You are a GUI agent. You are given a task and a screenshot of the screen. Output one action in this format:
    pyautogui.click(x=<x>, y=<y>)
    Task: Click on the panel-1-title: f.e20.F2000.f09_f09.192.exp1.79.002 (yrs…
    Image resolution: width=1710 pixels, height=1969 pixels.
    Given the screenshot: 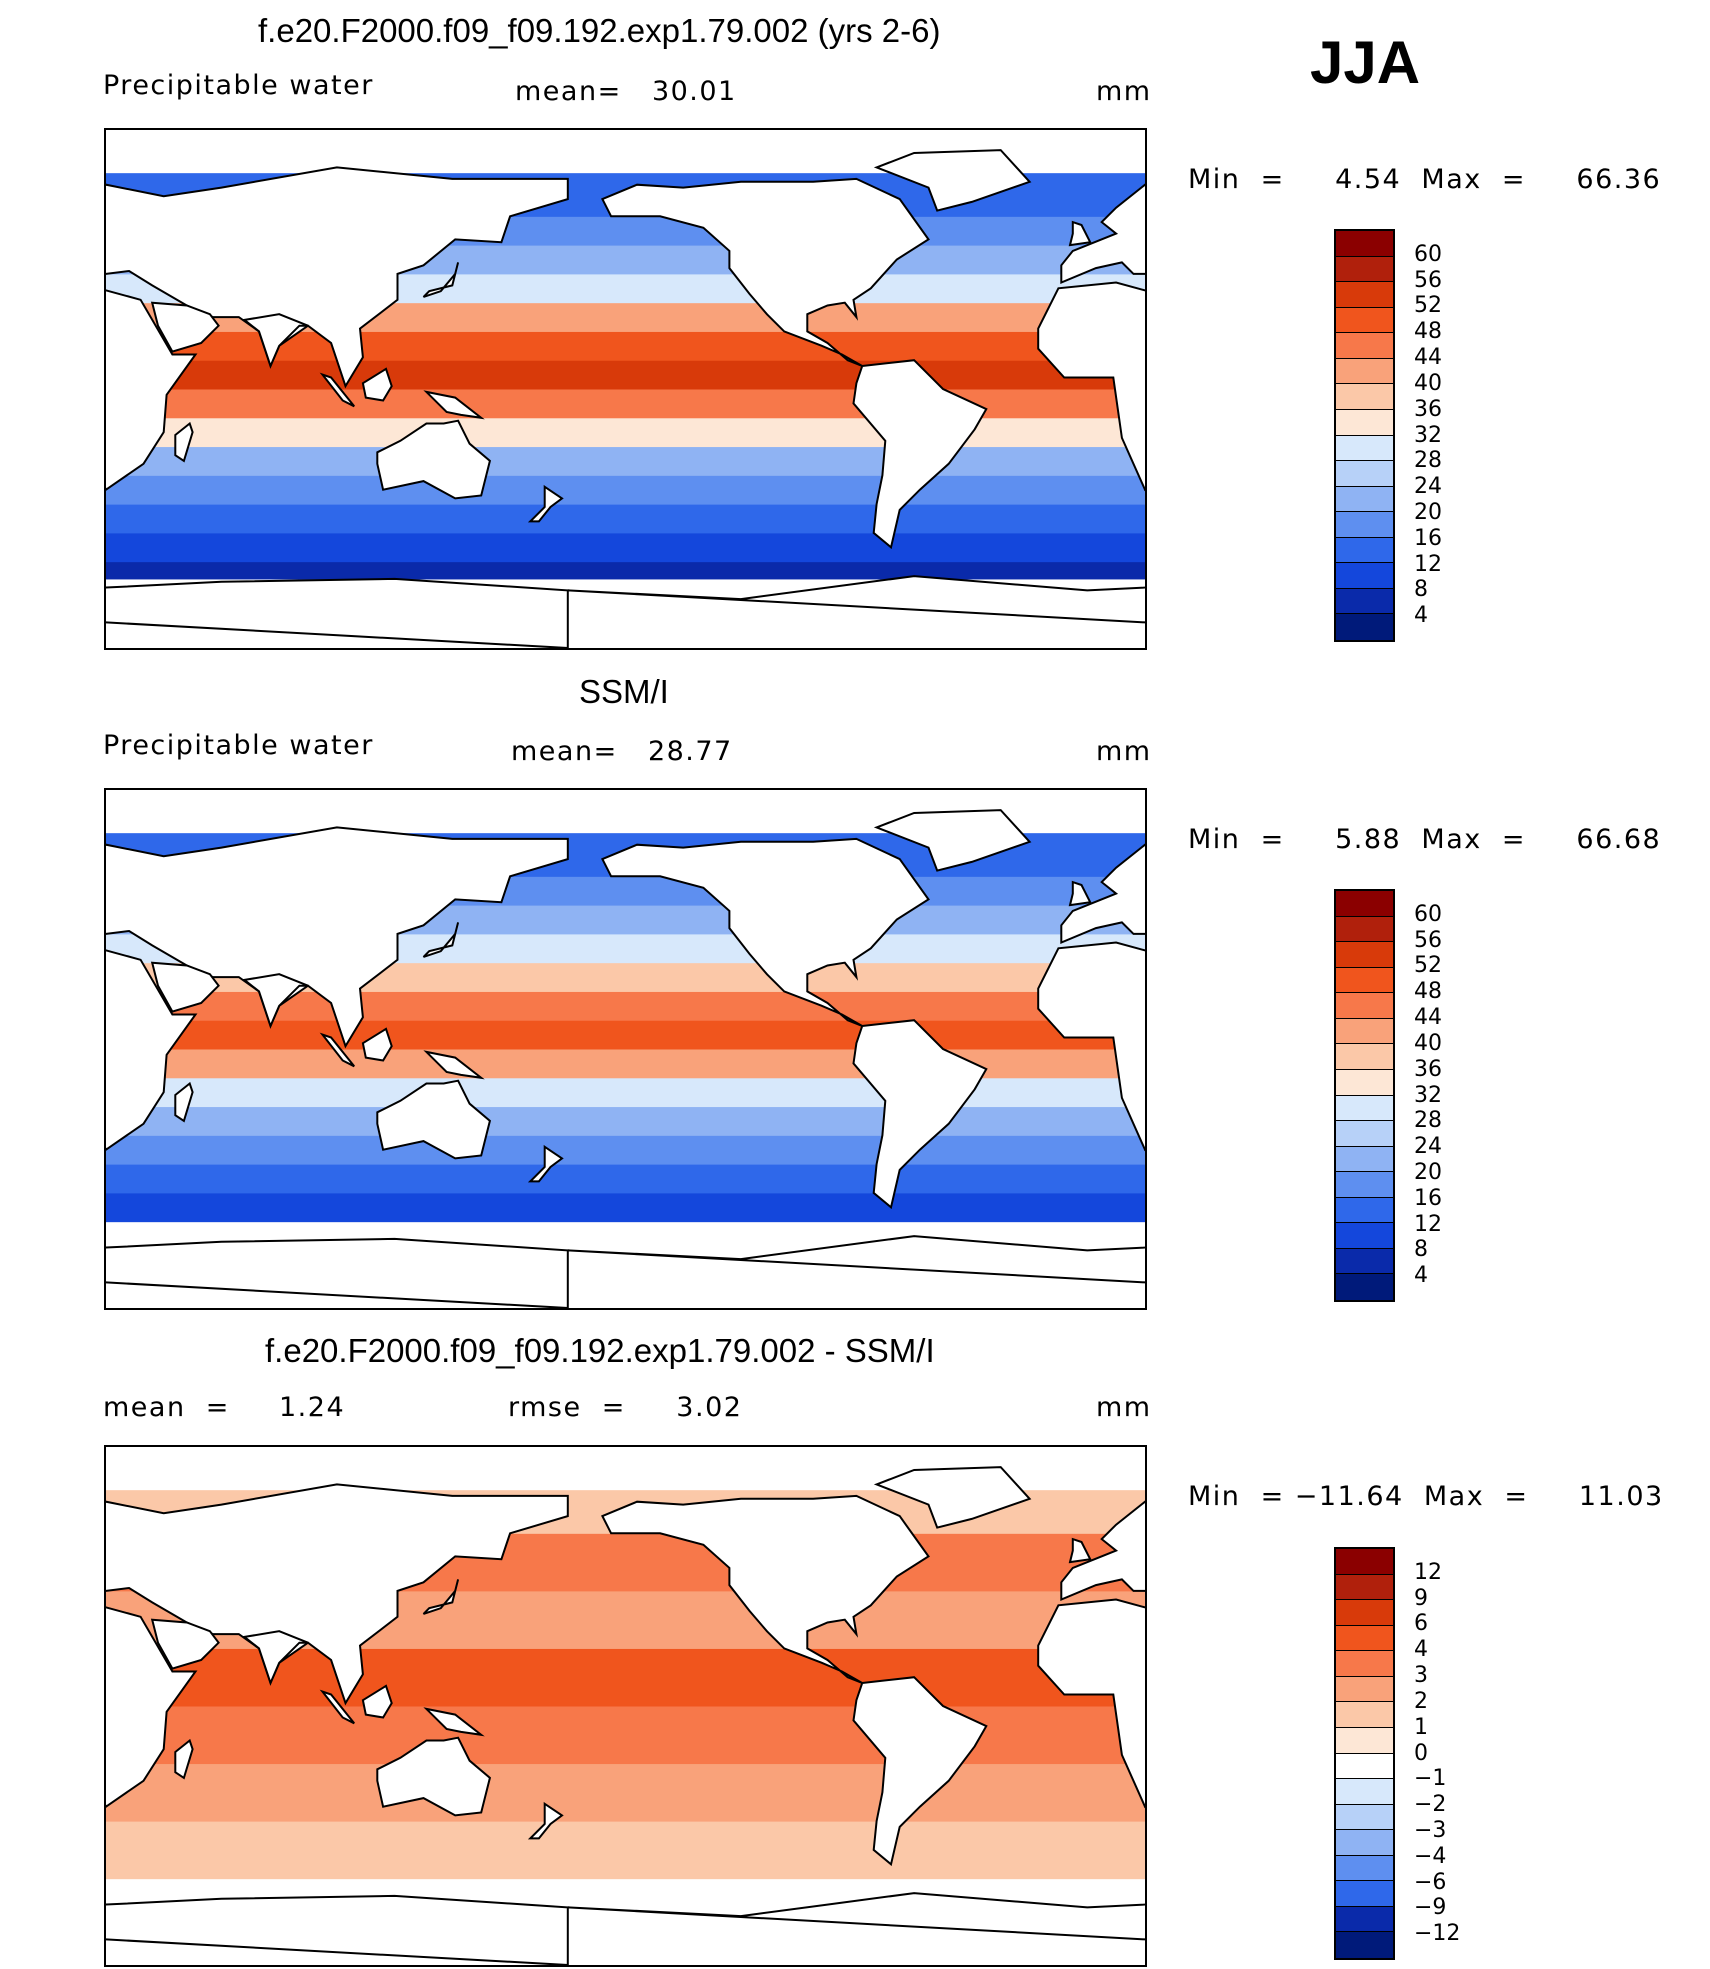 What is the action you would take?
    pyautogui.click(x=599, y=30)
    